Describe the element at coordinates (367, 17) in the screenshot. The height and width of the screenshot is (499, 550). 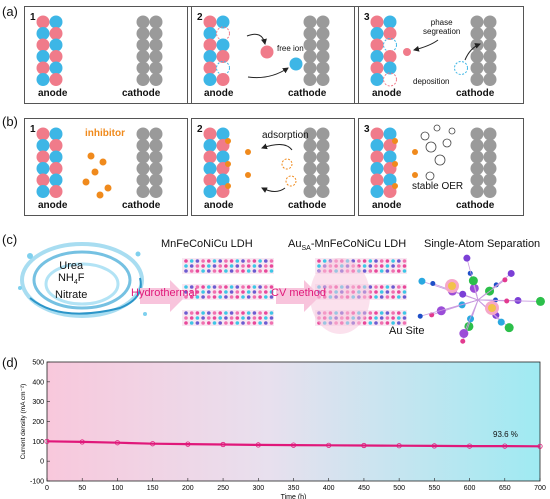
I see `a-step-3-num: 3` at that location.